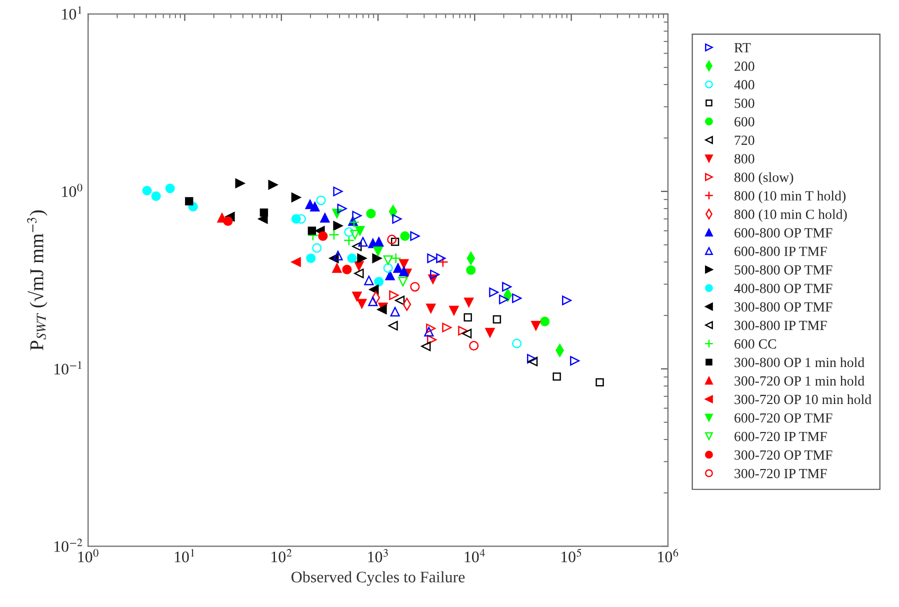  What do you see at coordinates (744, 85) in the screenshot?
I see `legend-label: 400` at bounding box center [744, 85].